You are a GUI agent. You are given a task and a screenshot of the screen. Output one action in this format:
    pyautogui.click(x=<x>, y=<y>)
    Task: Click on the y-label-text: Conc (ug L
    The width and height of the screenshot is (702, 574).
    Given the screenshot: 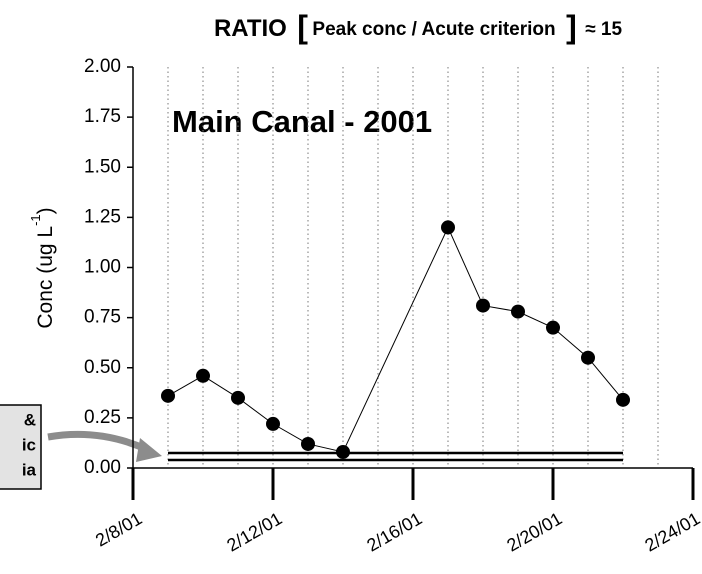 What is the action you would take?
    pyautogui.click(x=45, y=277)
    